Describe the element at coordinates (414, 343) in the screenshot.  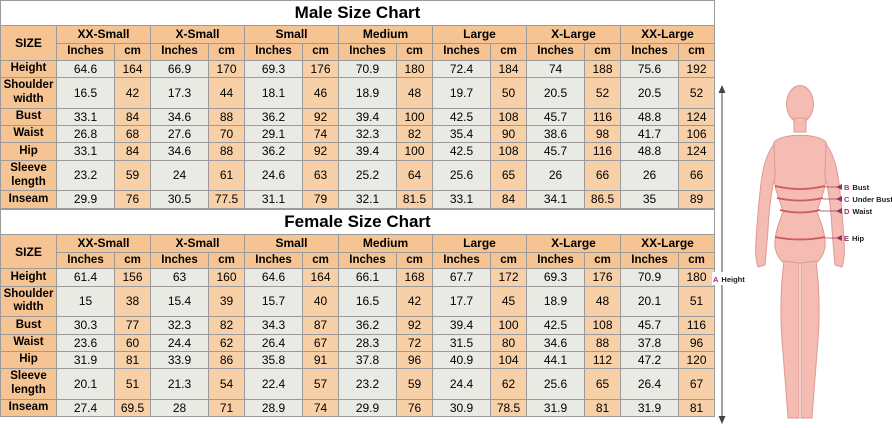
I see `cm-value: 72` at that location.